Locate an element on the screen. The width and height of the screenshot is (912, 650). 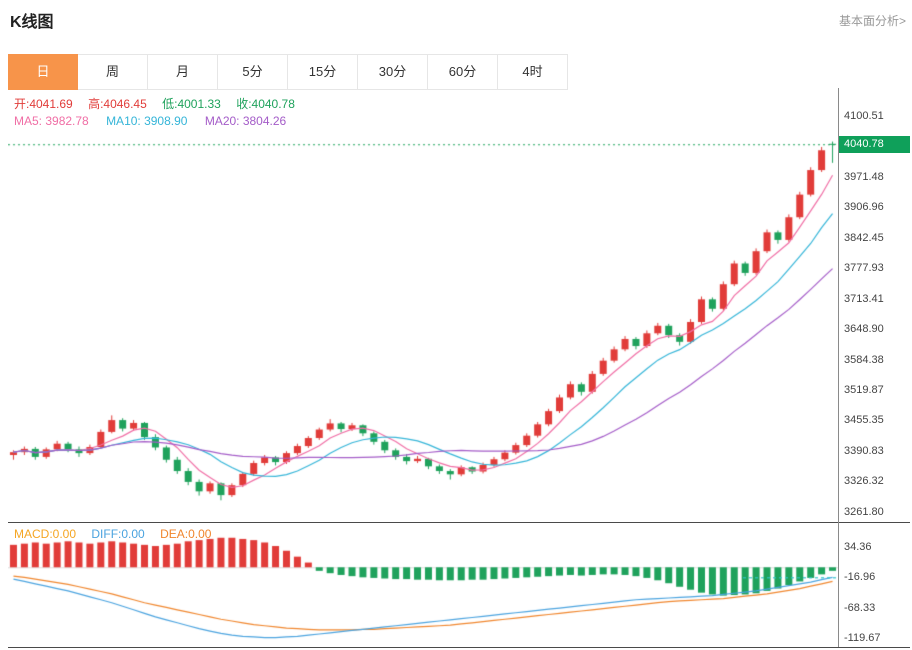
timeframe-tab-周: 周 is located at coordinates (113, 72).